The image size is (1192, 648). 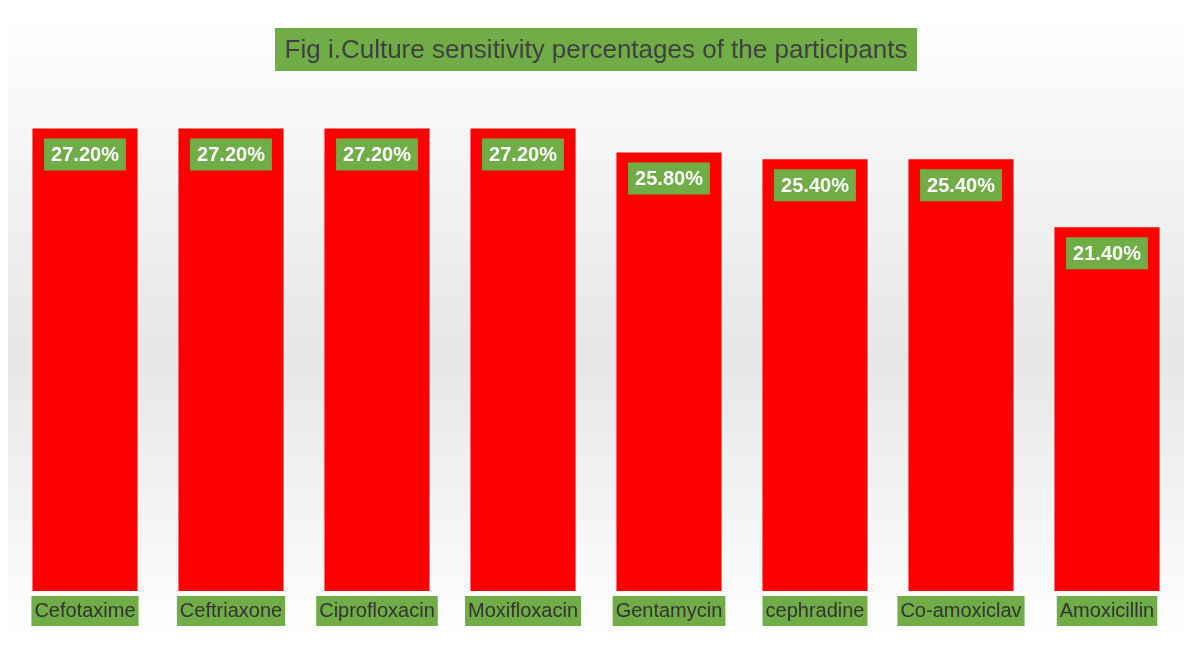 What do you see at coordinates (961, 609) in the screenshot?
I see `x-tick-label: Co-amoxiclav` at bounding box center [961, 609].